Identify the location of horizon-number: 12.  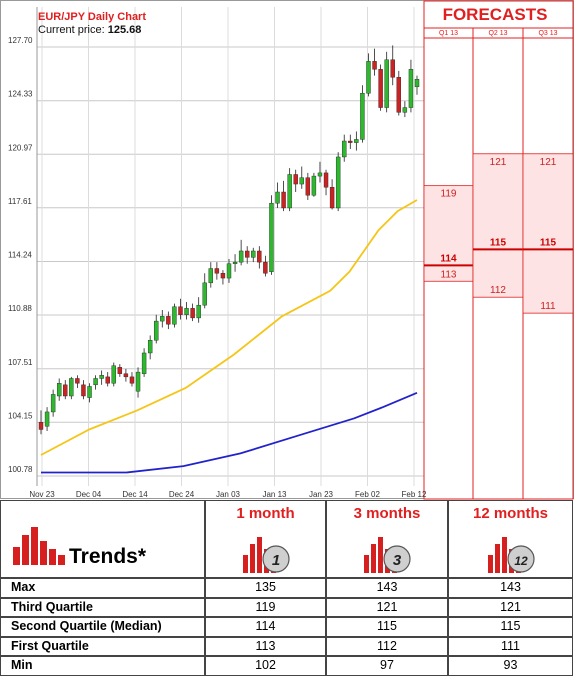
(521, 561).